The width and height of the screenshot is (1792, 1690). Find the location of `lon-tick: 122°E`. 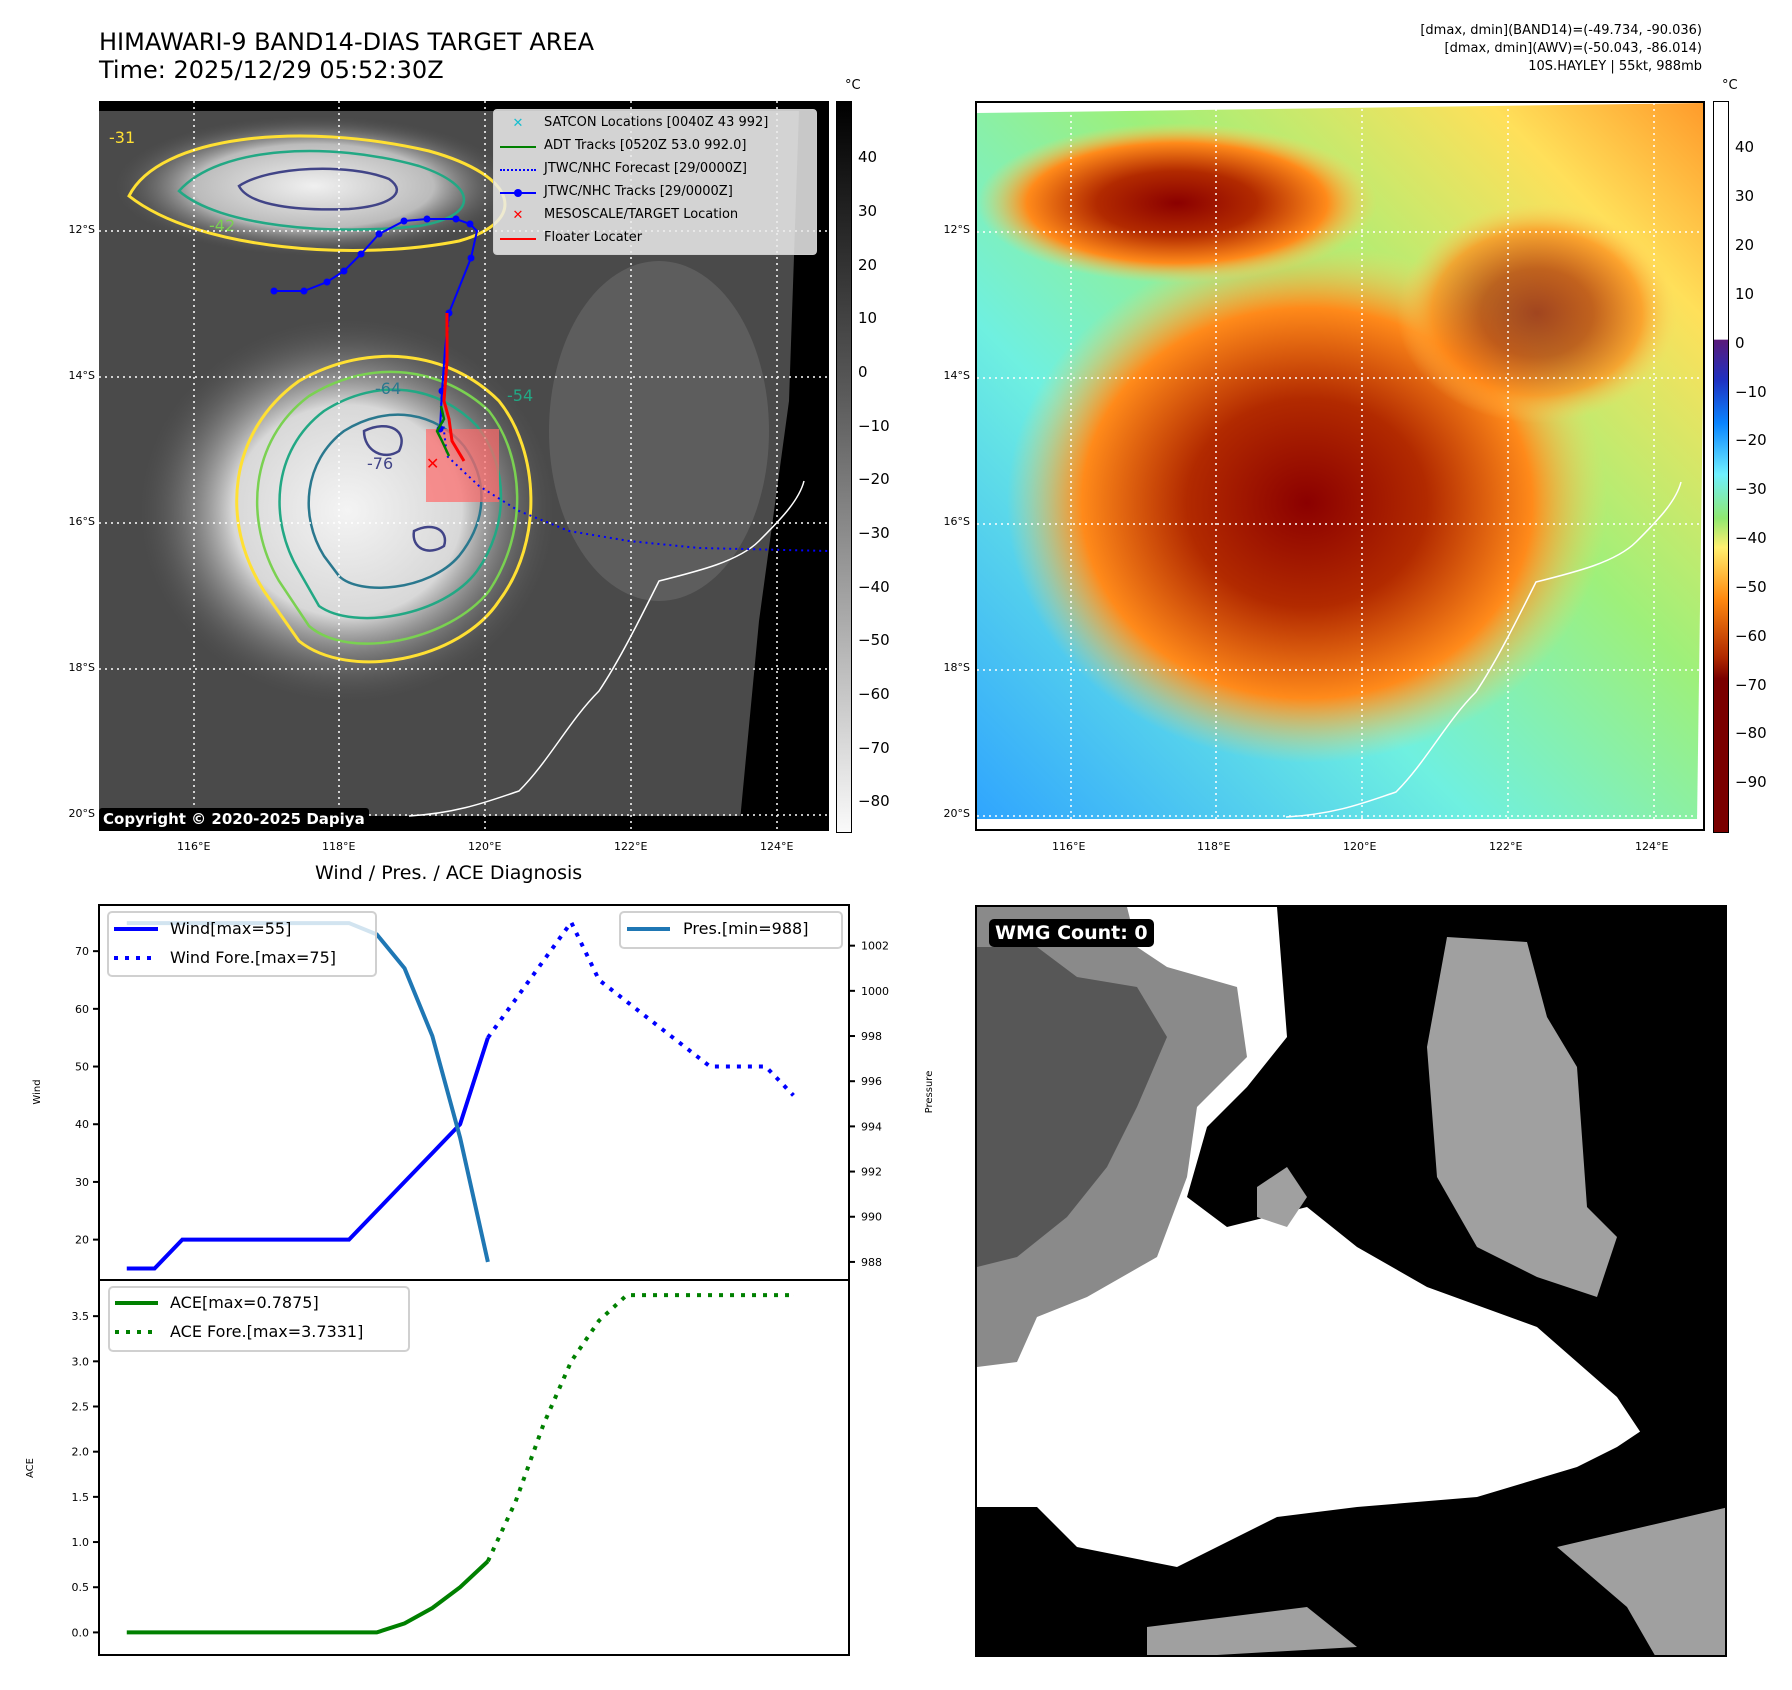

lon-tick: 122°E is located at coordinates (631, 846).